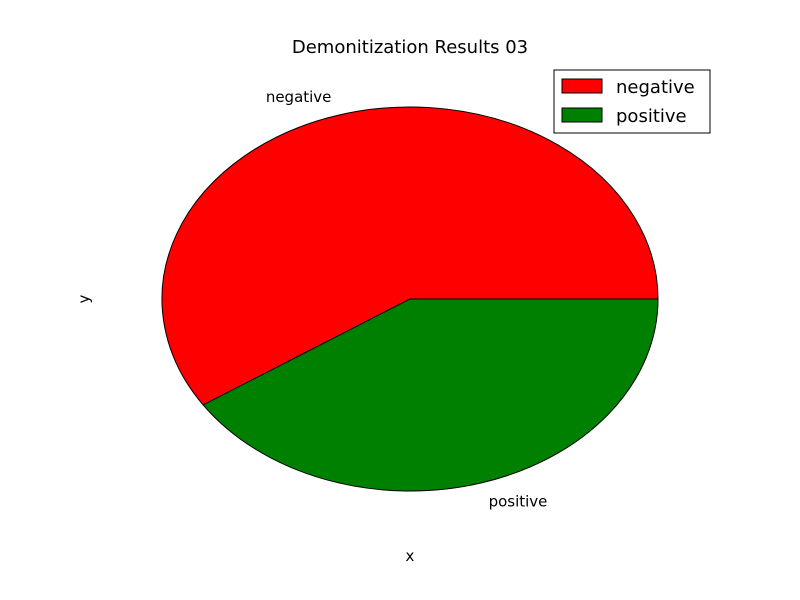 This screenshot has width=800, height=600. What do you see at coordinates (628, 102) in the screenshot?
I see `legend-entries: negative positive` at bounding box center [628, 102].